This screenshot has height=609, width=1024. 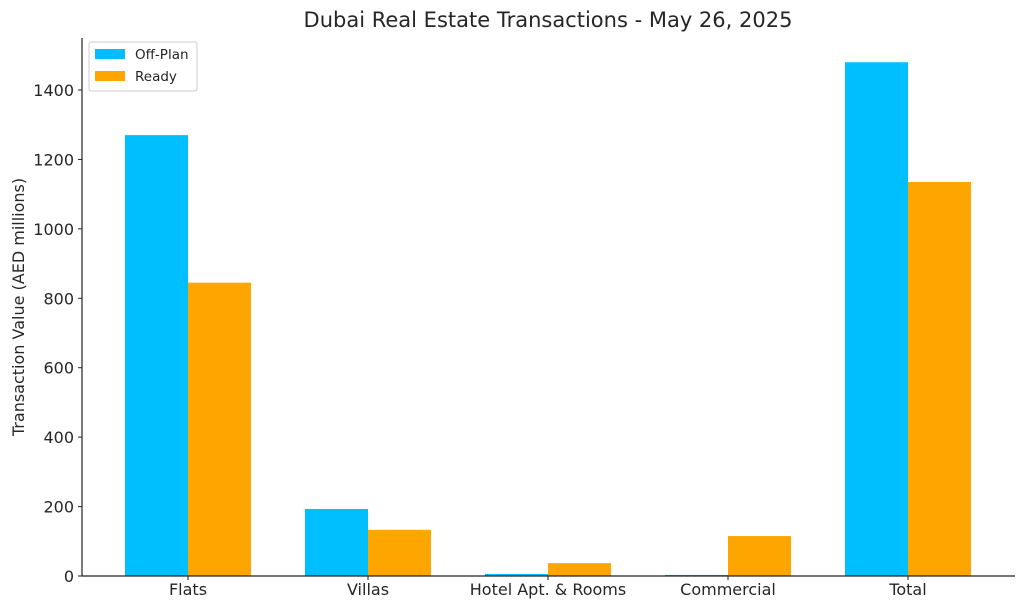 I want to click on y-tick-label: 0, so click(x=69, y=576).